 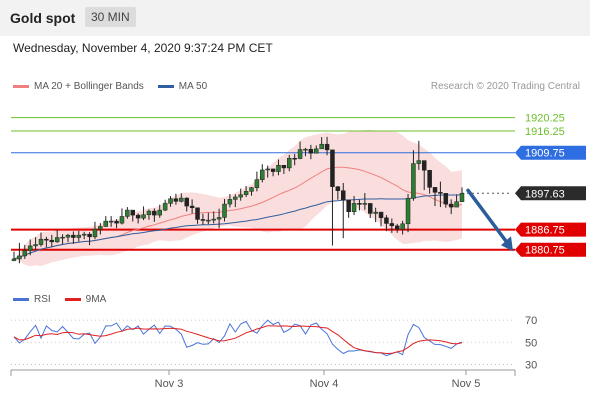 I want to click on rsi-tick-30: 30, so click(x=531, y=365).